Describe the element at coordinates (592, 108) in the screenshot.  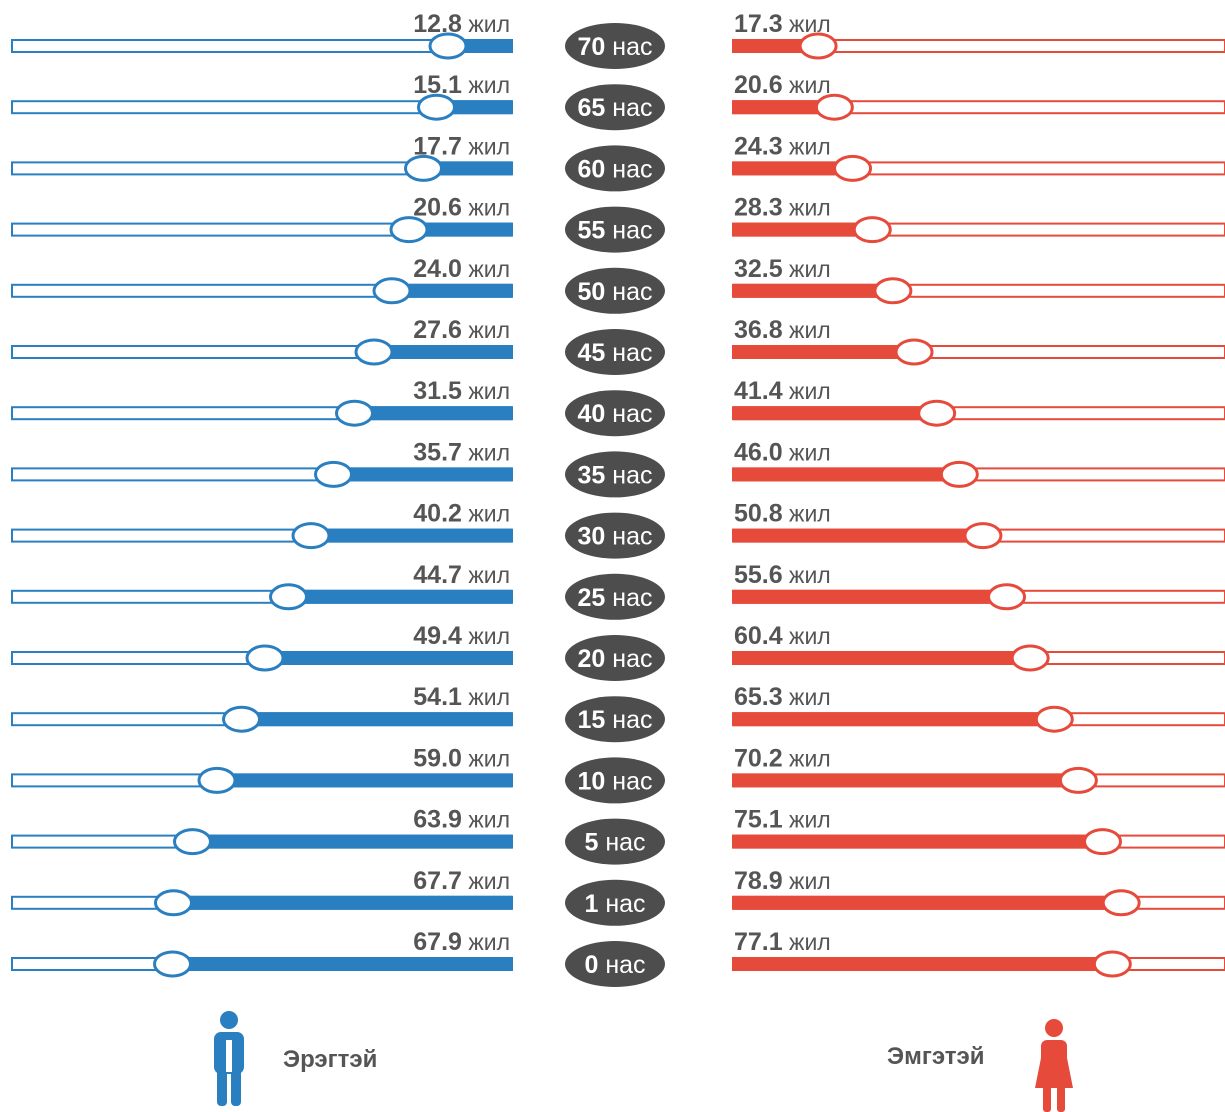
I see `age-value: 65` at that location.